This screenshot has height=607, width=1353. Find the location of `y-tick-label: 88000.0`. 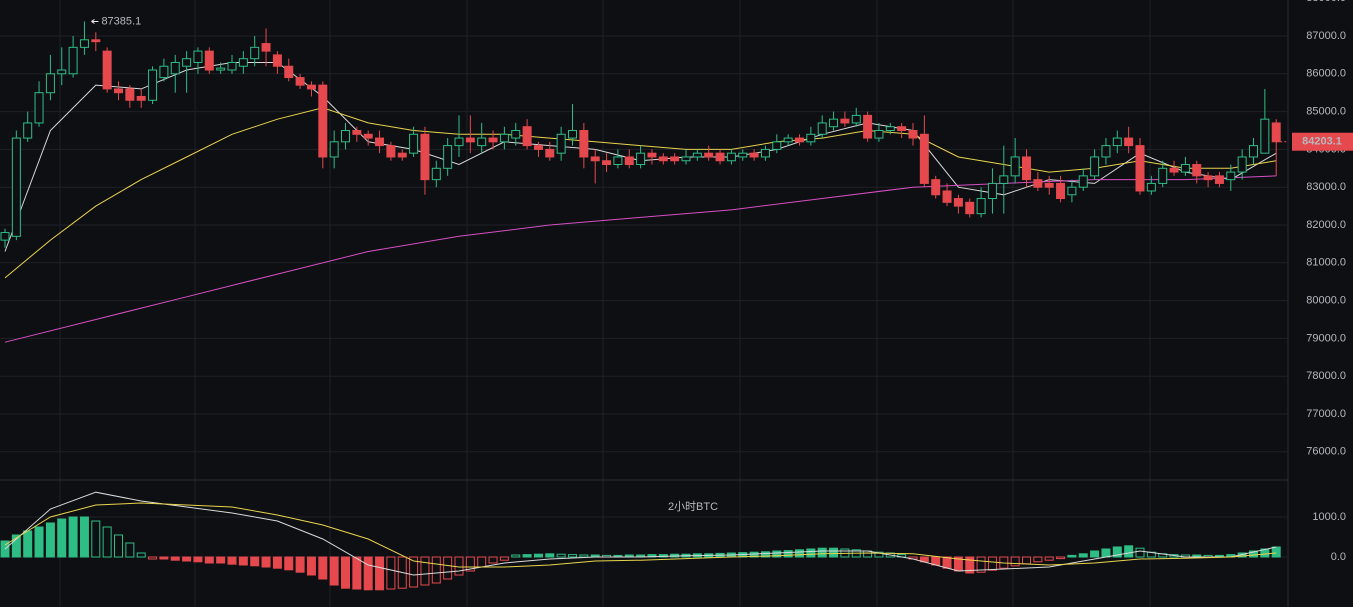

y-tick-label: 88000.0 is located at coordinates (1326, 2).